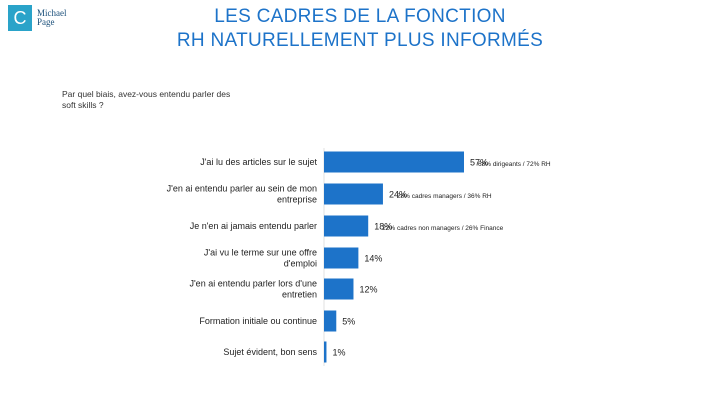 The image size is (720, 405). Describe the element at coordinates (514, 164) in the screenshot. I see `annotation-label-1: 68% dirigeants / 72% RH` at that location.